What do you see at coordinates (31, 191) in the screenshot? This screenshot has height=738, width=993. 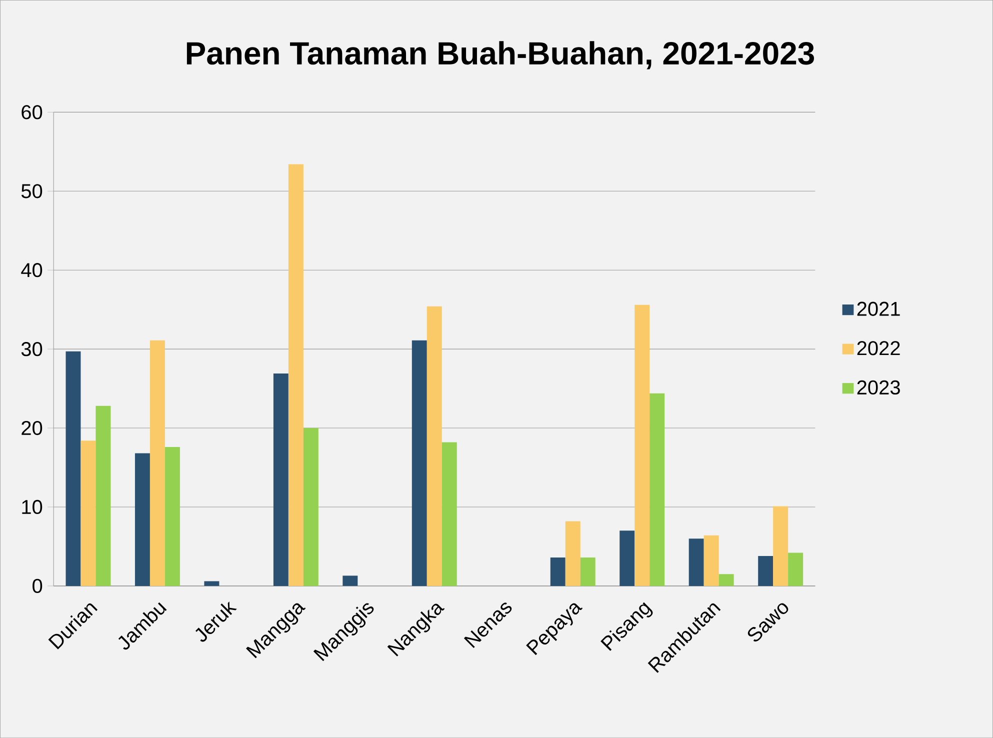 I see `y-tick-label: 50` at bounding box center [31, 191].